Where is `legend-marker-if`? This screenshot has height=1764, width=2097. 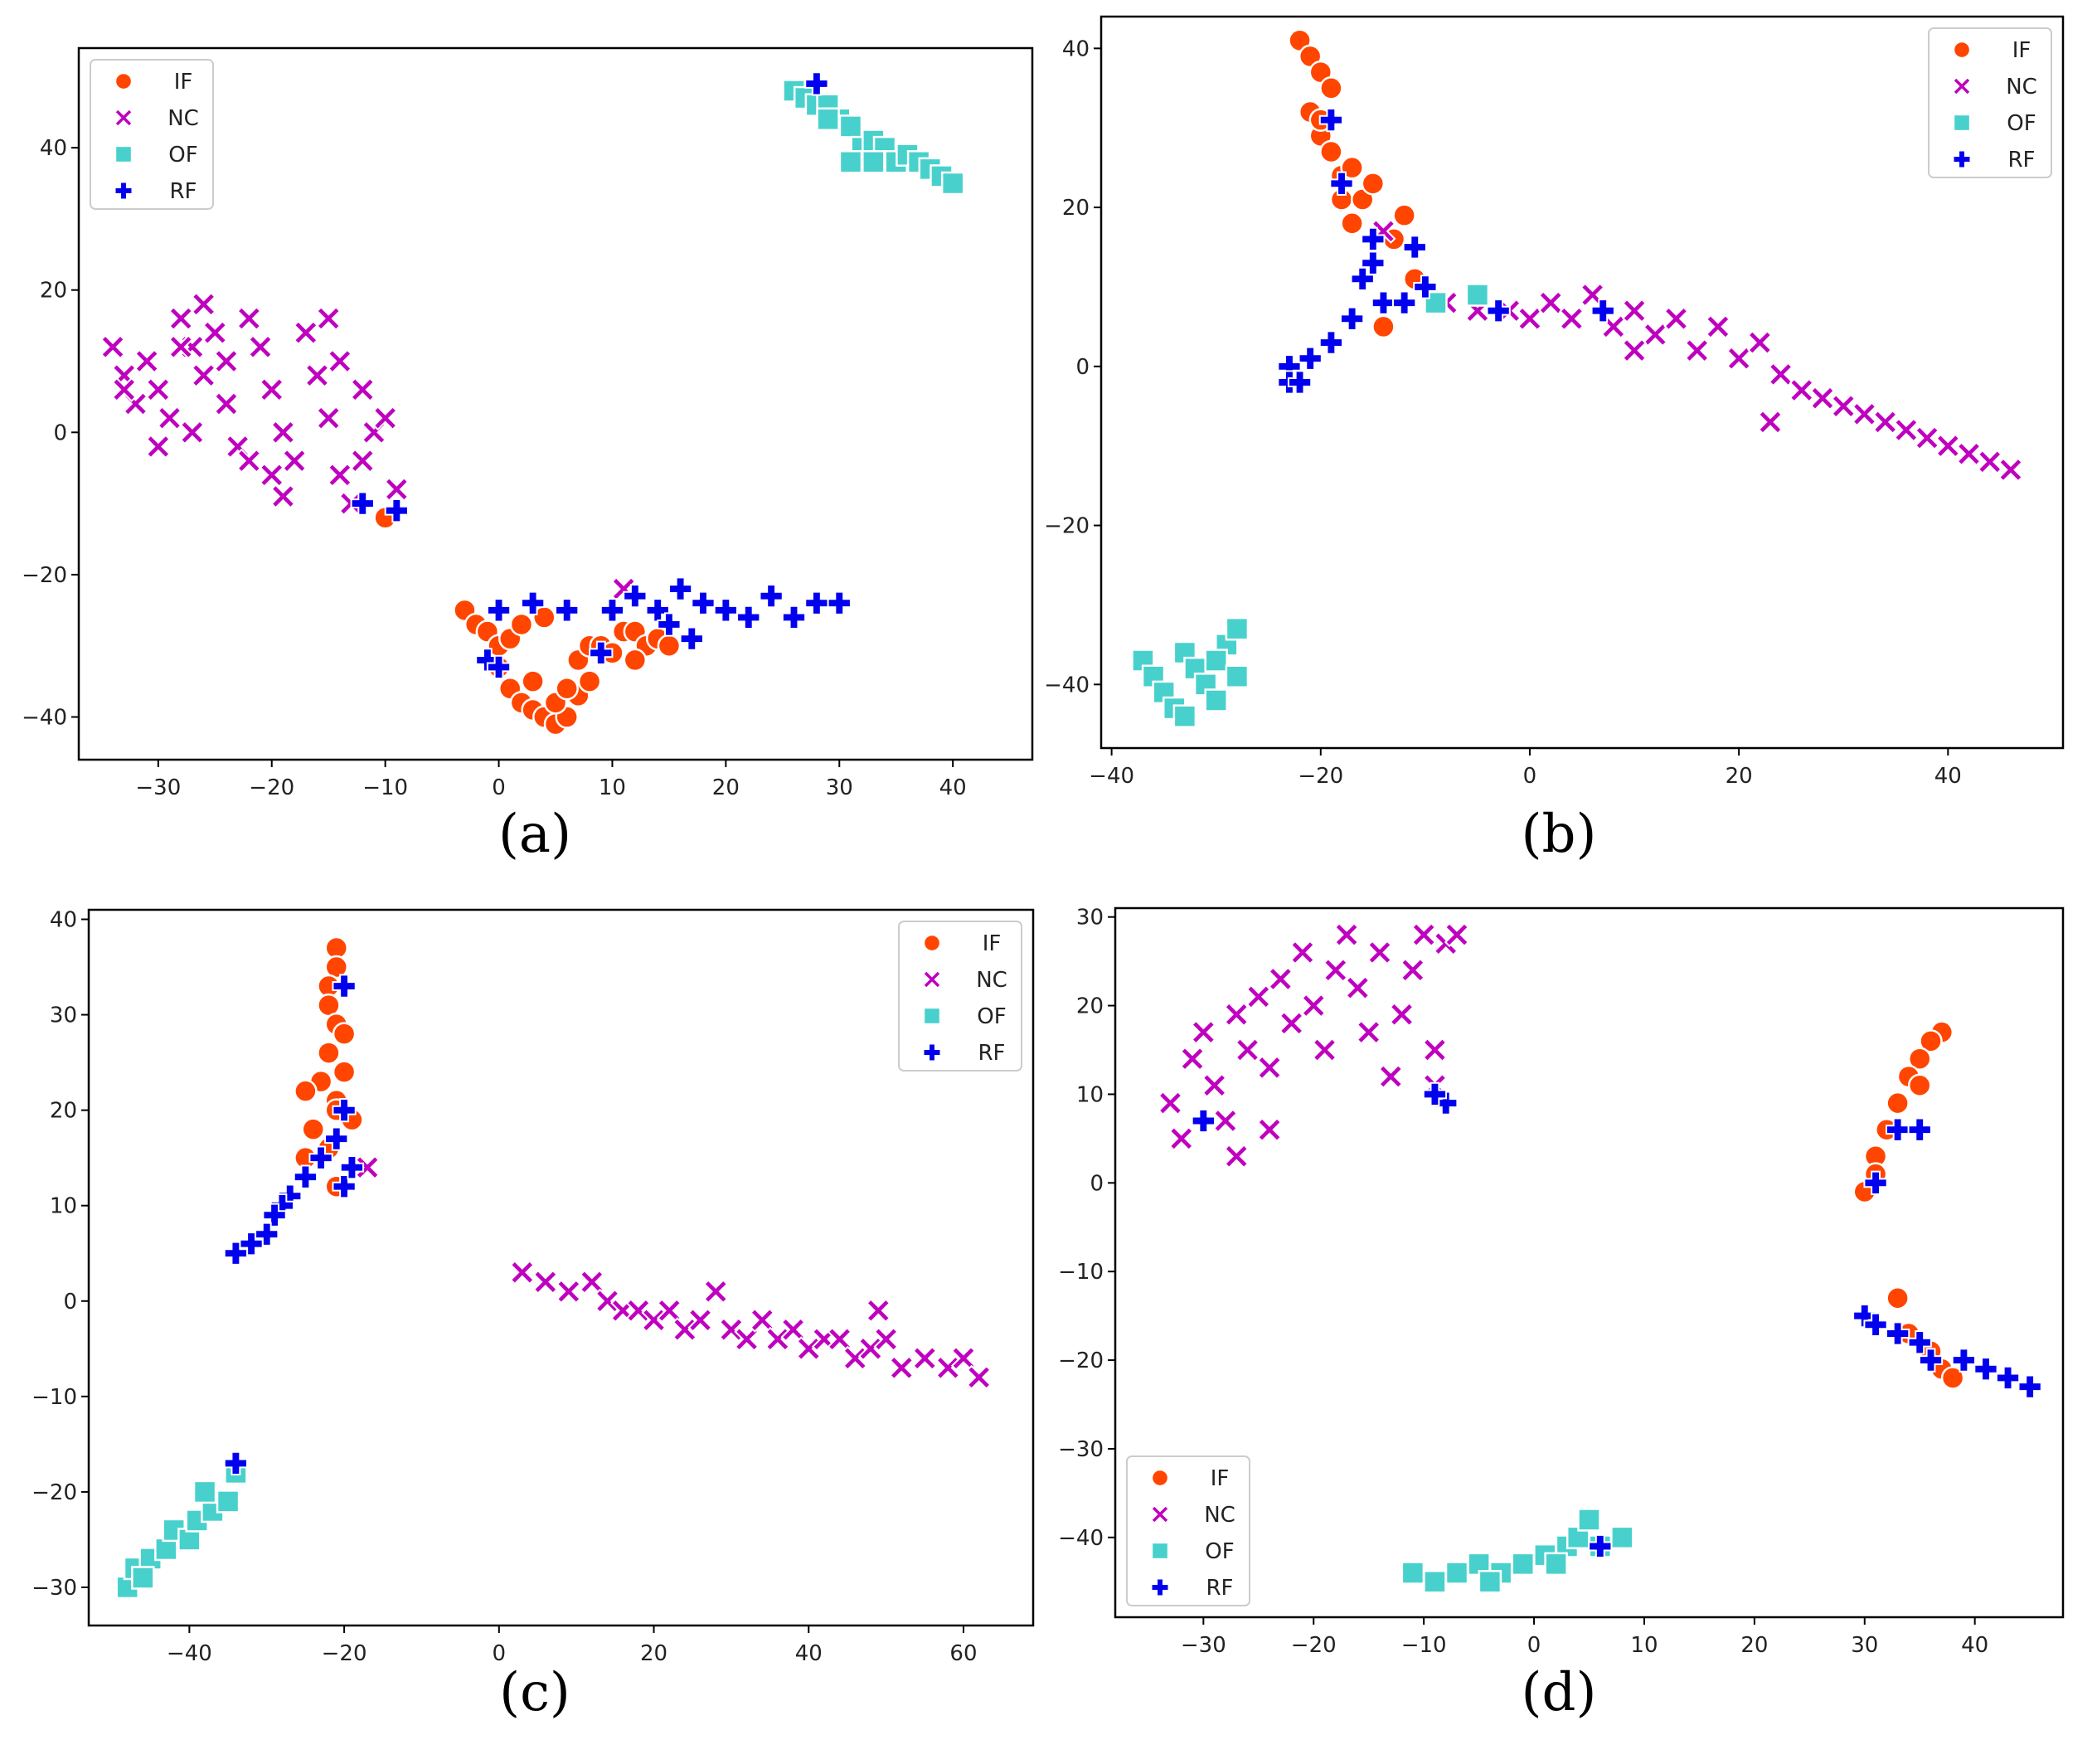 legend-marker-if is located at coordinates (1962, 50).